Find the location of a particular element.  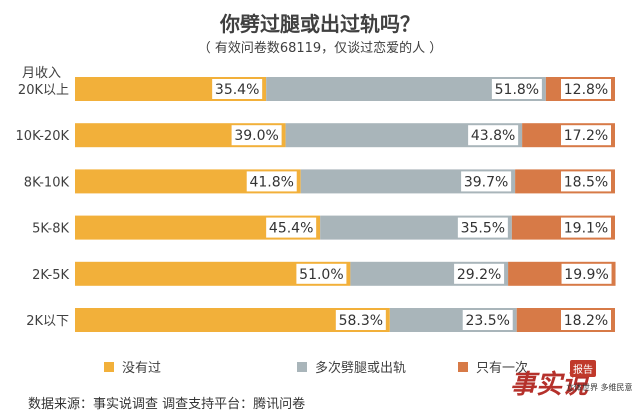

value-label: 35.4% is located at coordinates (237, 90).